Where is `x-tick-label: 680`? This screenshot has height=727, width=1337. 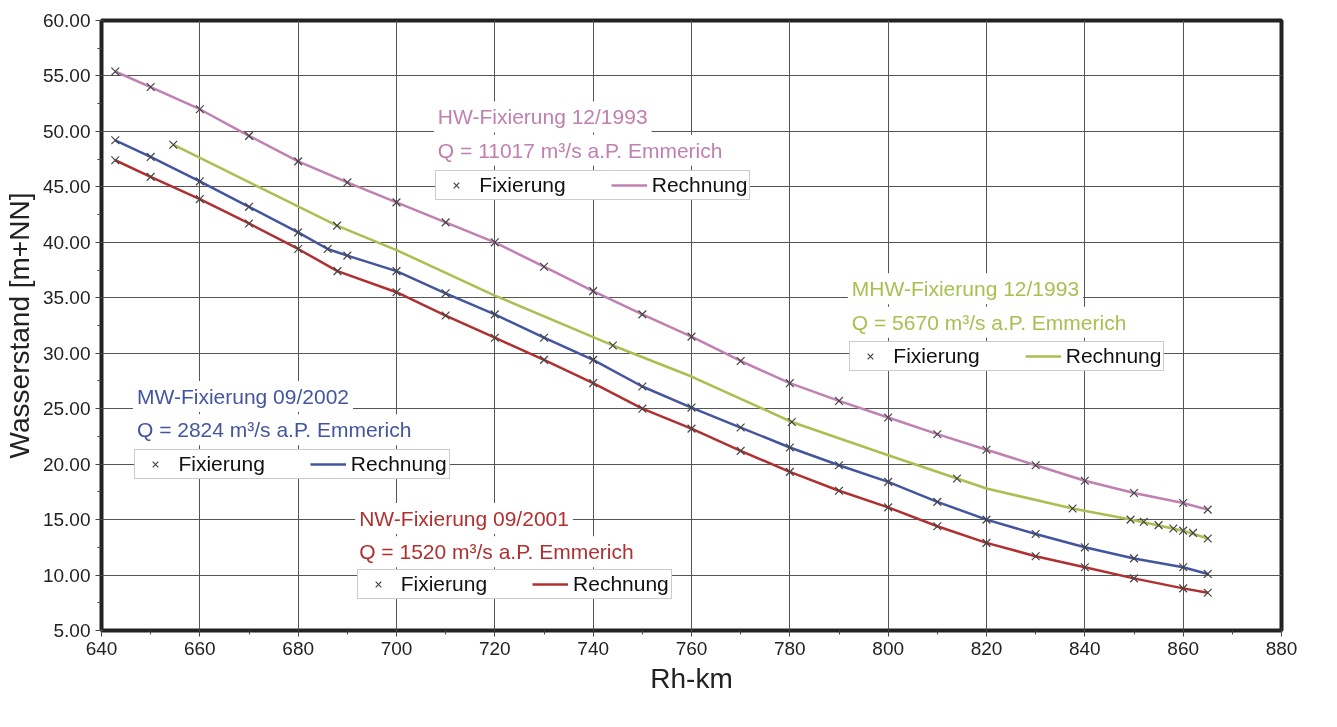
x-tick-label: 680 is located at coordinates (298, 648).